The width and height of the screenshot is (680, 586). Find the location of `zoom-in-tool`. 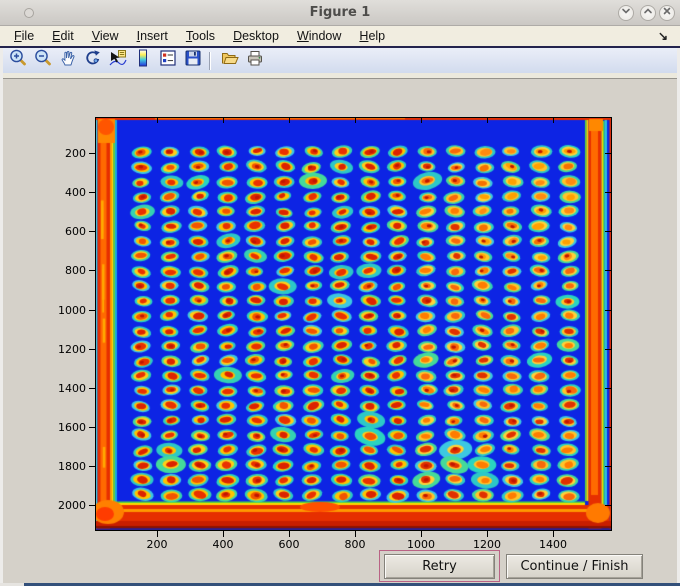

zoom-in-tool is located at coordinates (17, 60).